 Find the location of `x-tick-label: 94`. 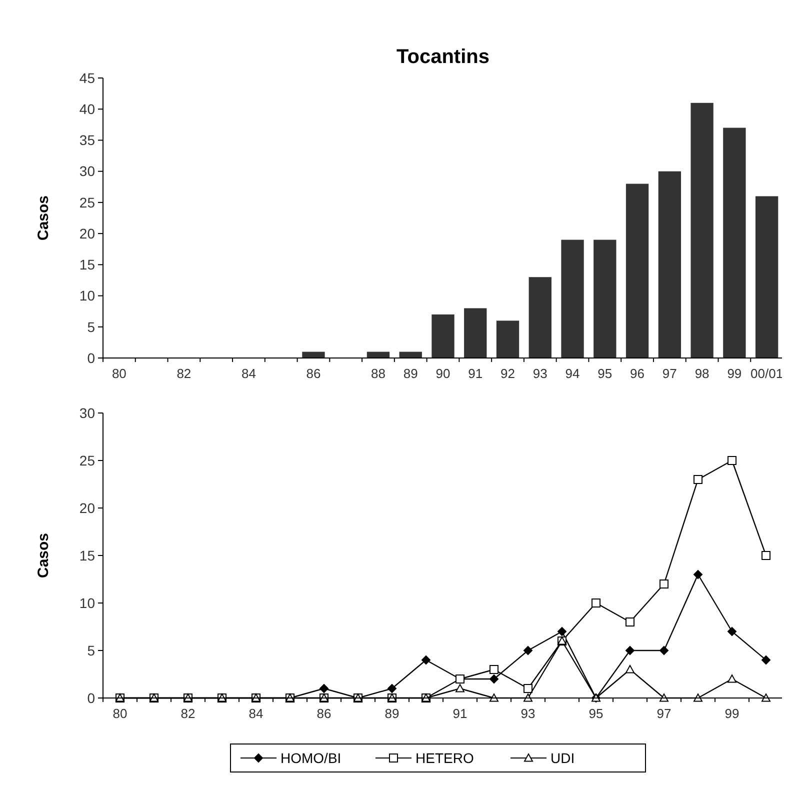

x-tick-label: 94 is located at coordinates (572, 373).